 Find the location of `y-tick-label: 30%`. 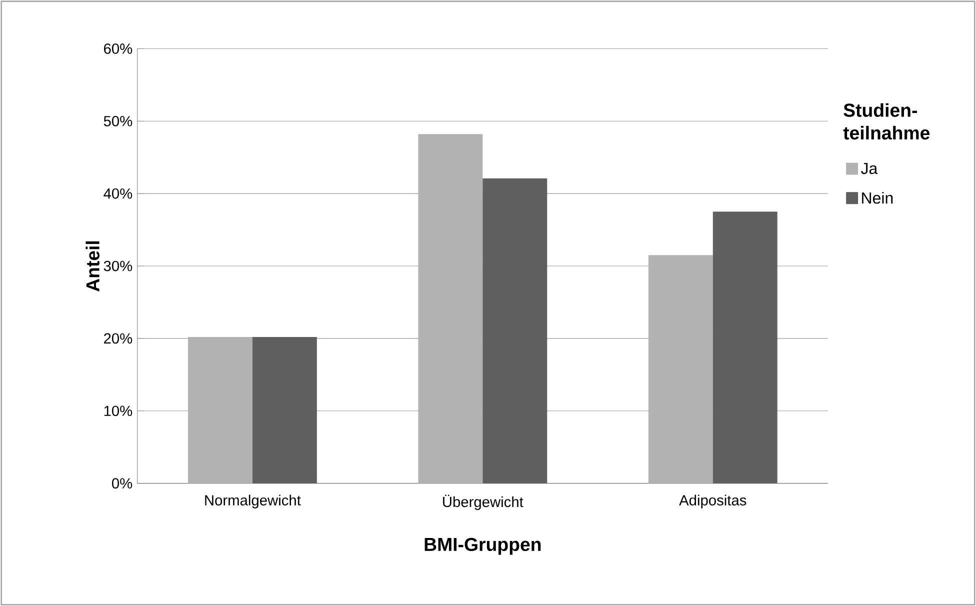

y-tick-label: 30% is located at coordinates (118, 266).